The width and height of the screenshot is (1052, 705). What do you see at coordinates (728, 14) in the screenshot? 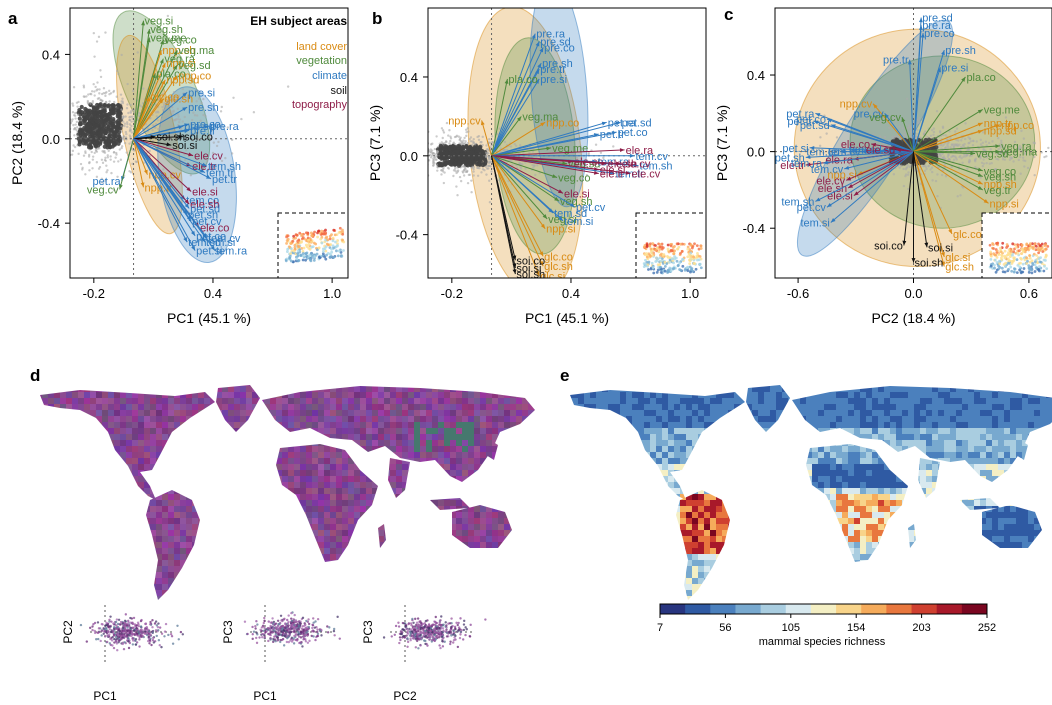
I see `panel-letter-c: c` at bounding box center [728, 14].